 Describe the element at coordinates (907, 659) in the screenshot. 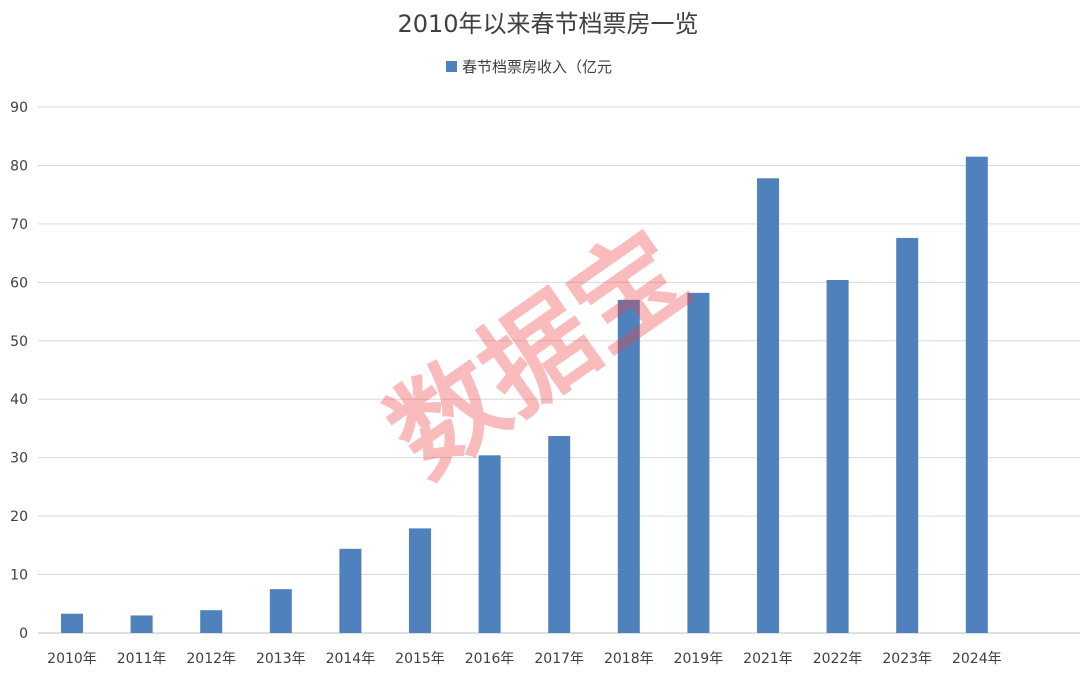

I see `x-tick-label: 2023年` at that location.